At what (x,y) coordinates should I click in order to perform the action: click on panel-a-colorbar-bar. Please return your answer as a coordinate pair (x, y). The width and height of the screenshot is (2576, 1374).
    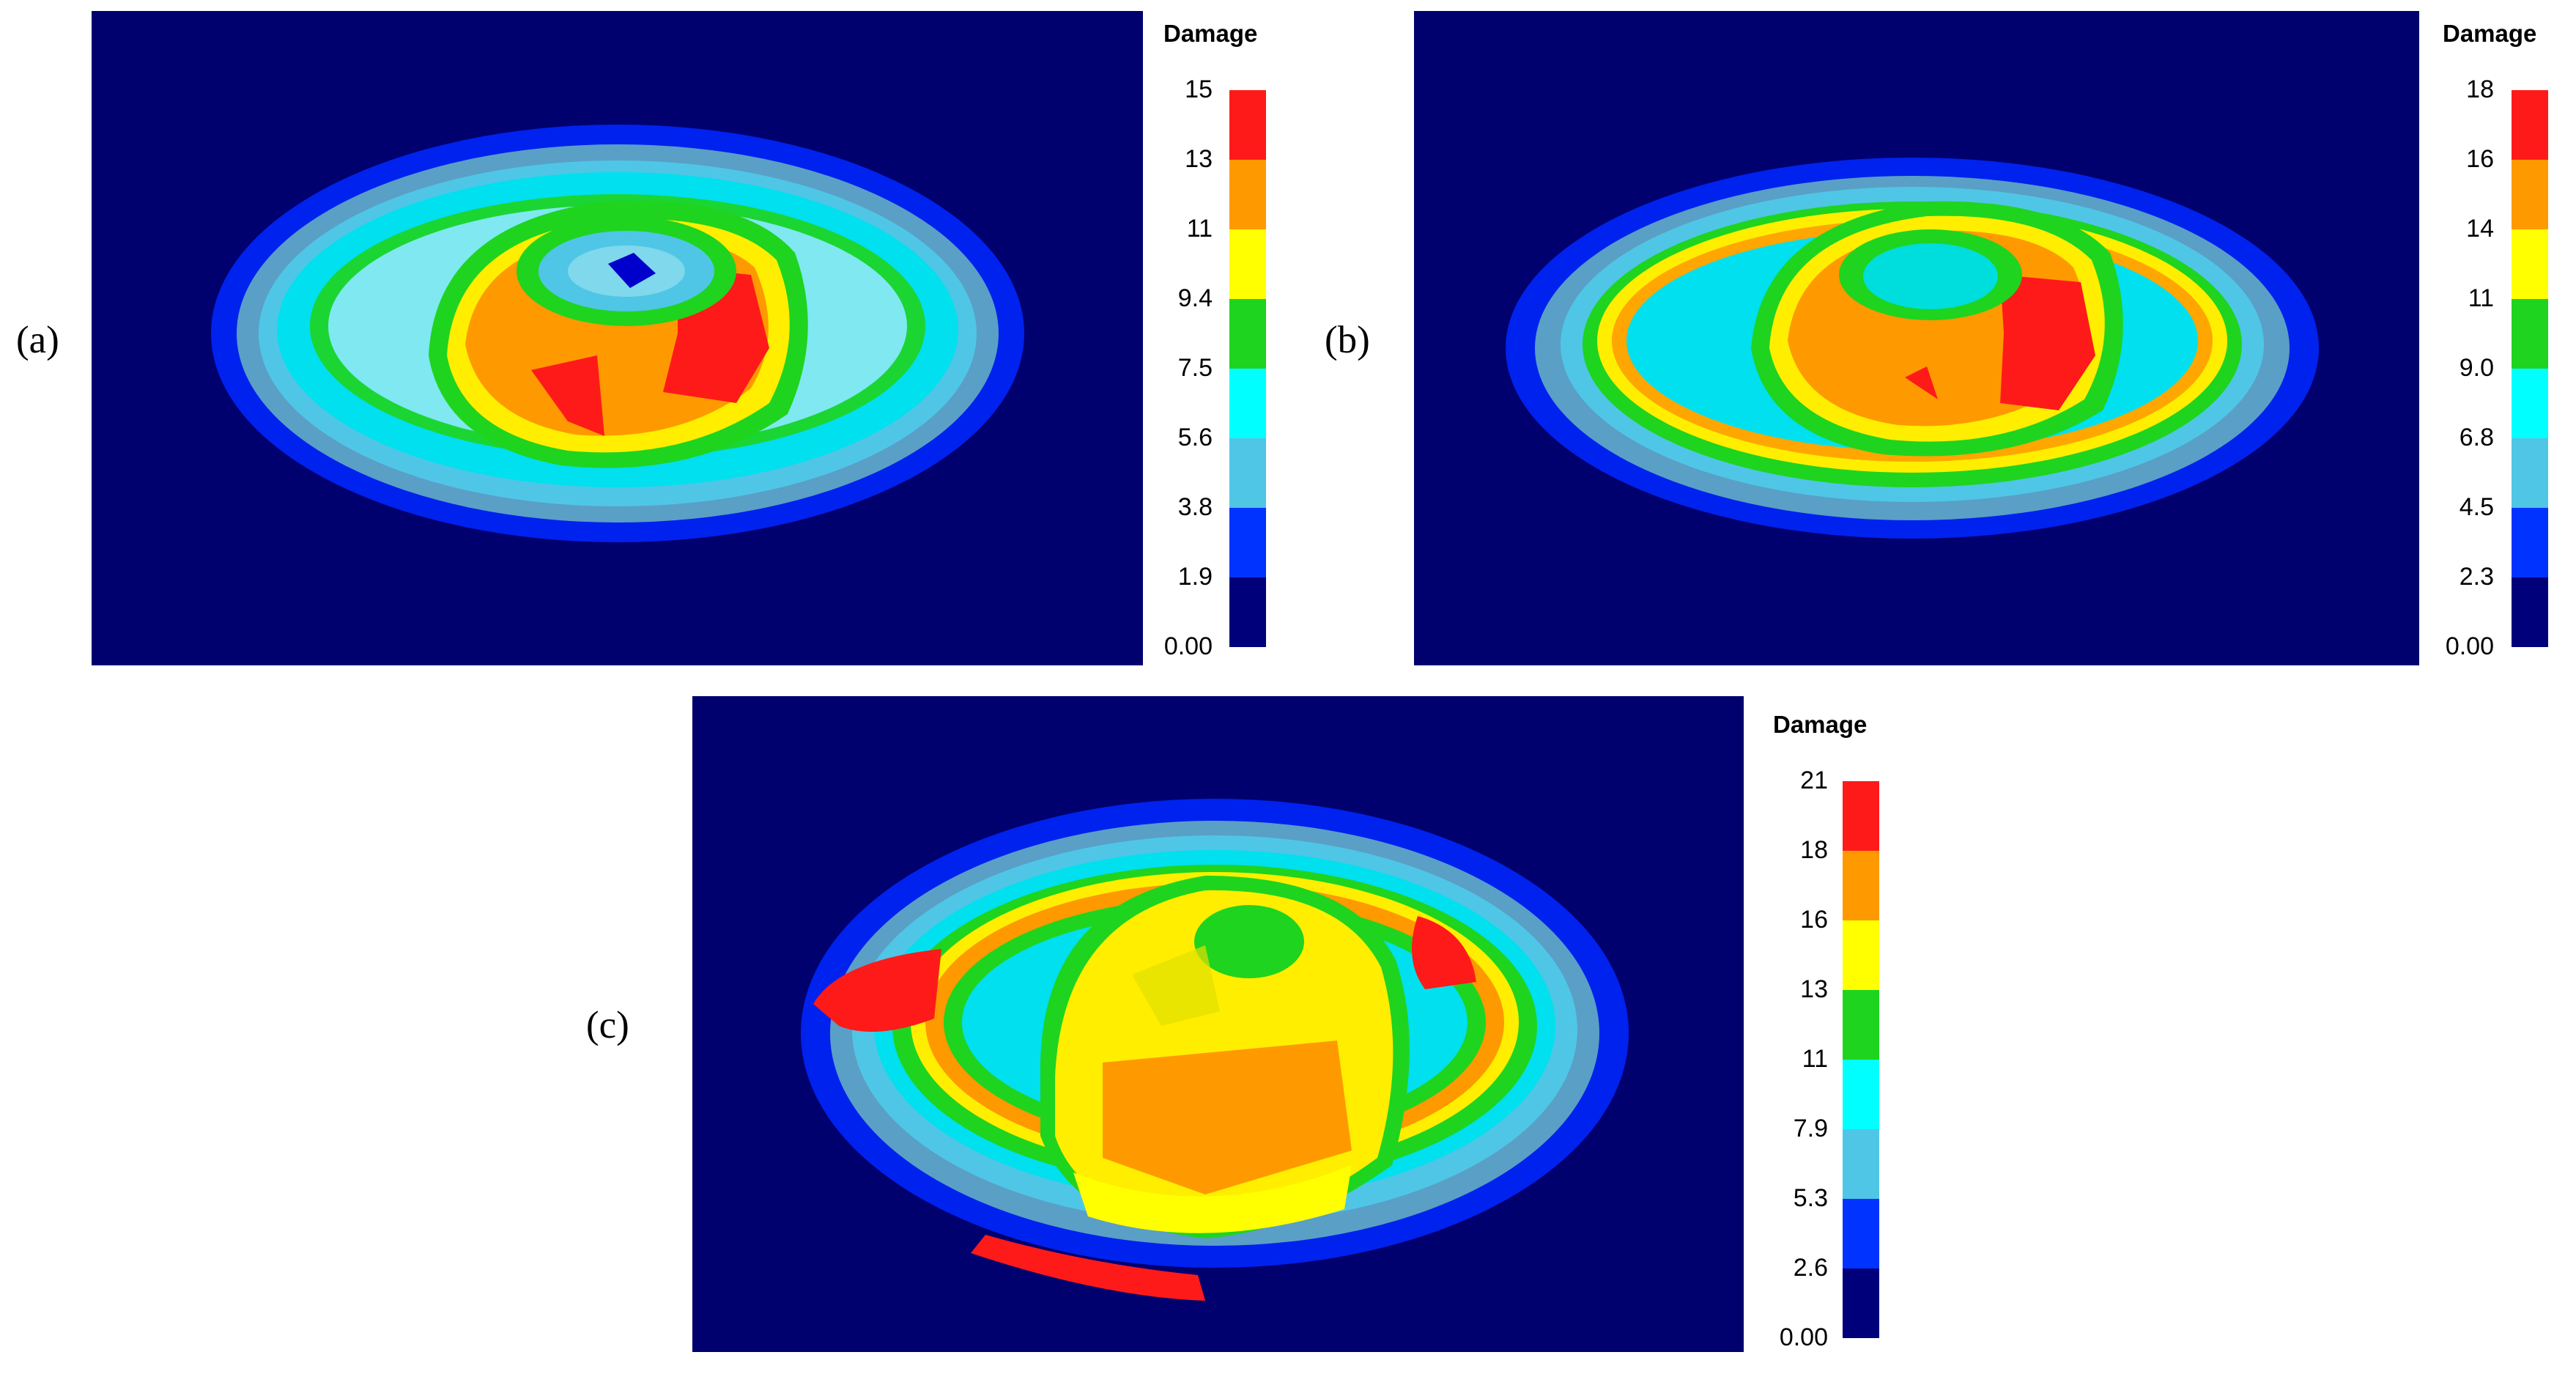
    Looking at the image, I should click on (1247, 368).